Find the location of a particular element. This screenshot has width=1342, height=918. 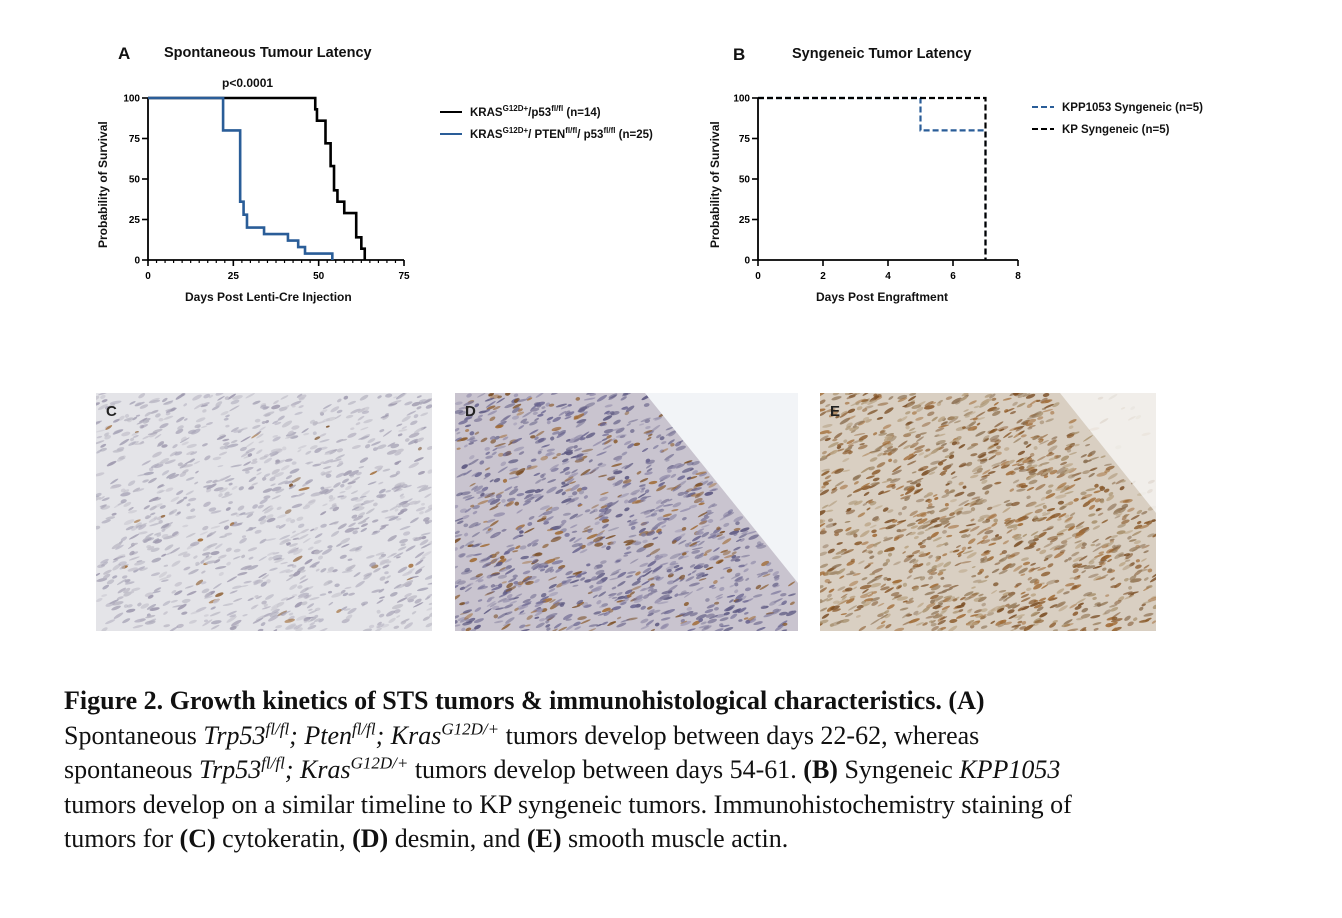

histology-image-d: D is located at coordinates (626, 512).